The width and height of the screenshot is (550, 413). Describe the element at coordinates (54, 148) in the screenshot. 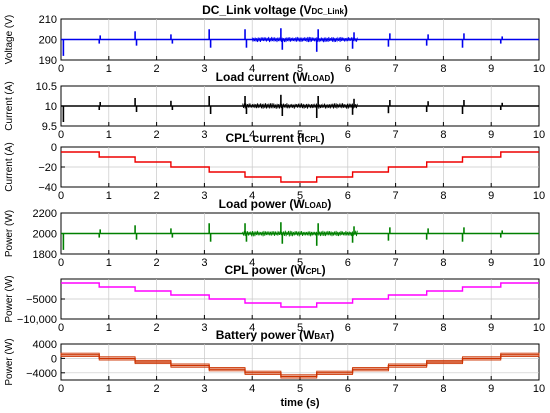

I see `y-tick-label: 0` at that location.